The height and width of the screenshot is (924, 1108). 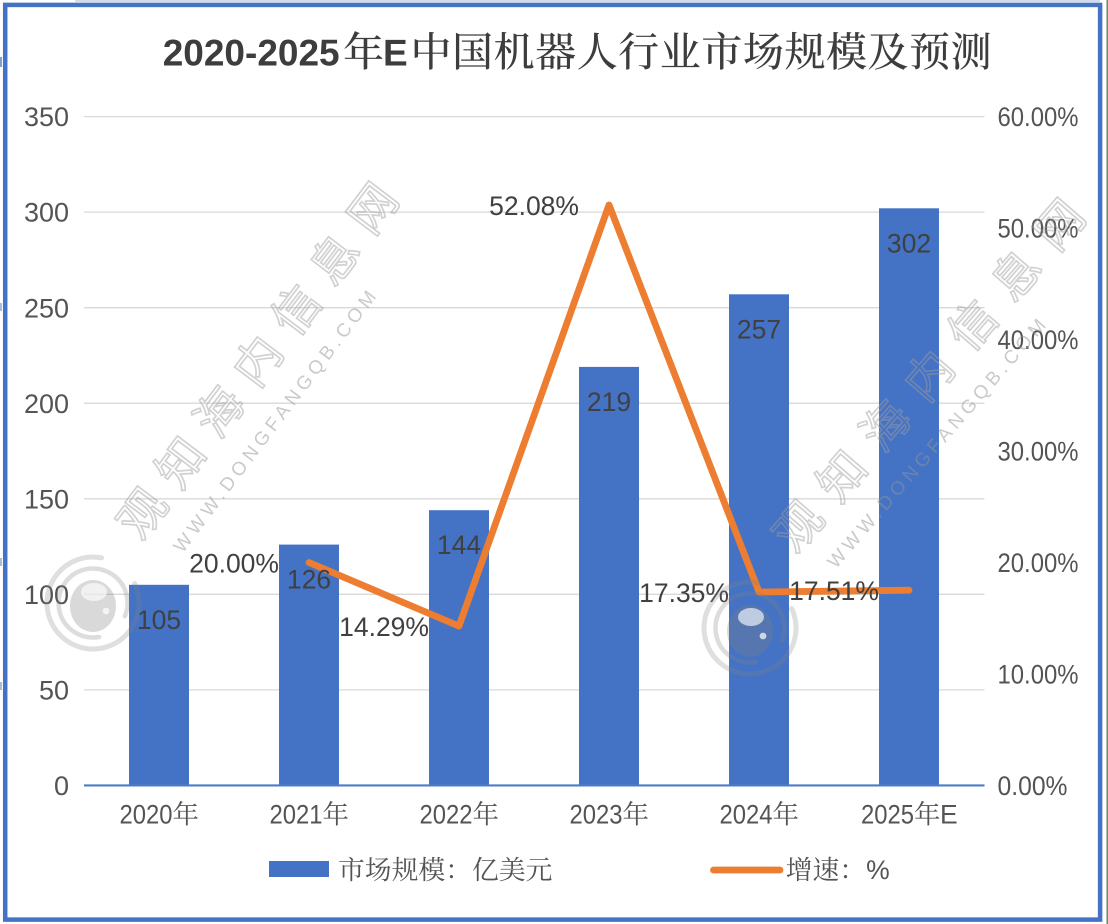 What do you see at coordinates (61, 786) in the screenshot?
I see `svg-text: 0` at bounding box center [61, 786].